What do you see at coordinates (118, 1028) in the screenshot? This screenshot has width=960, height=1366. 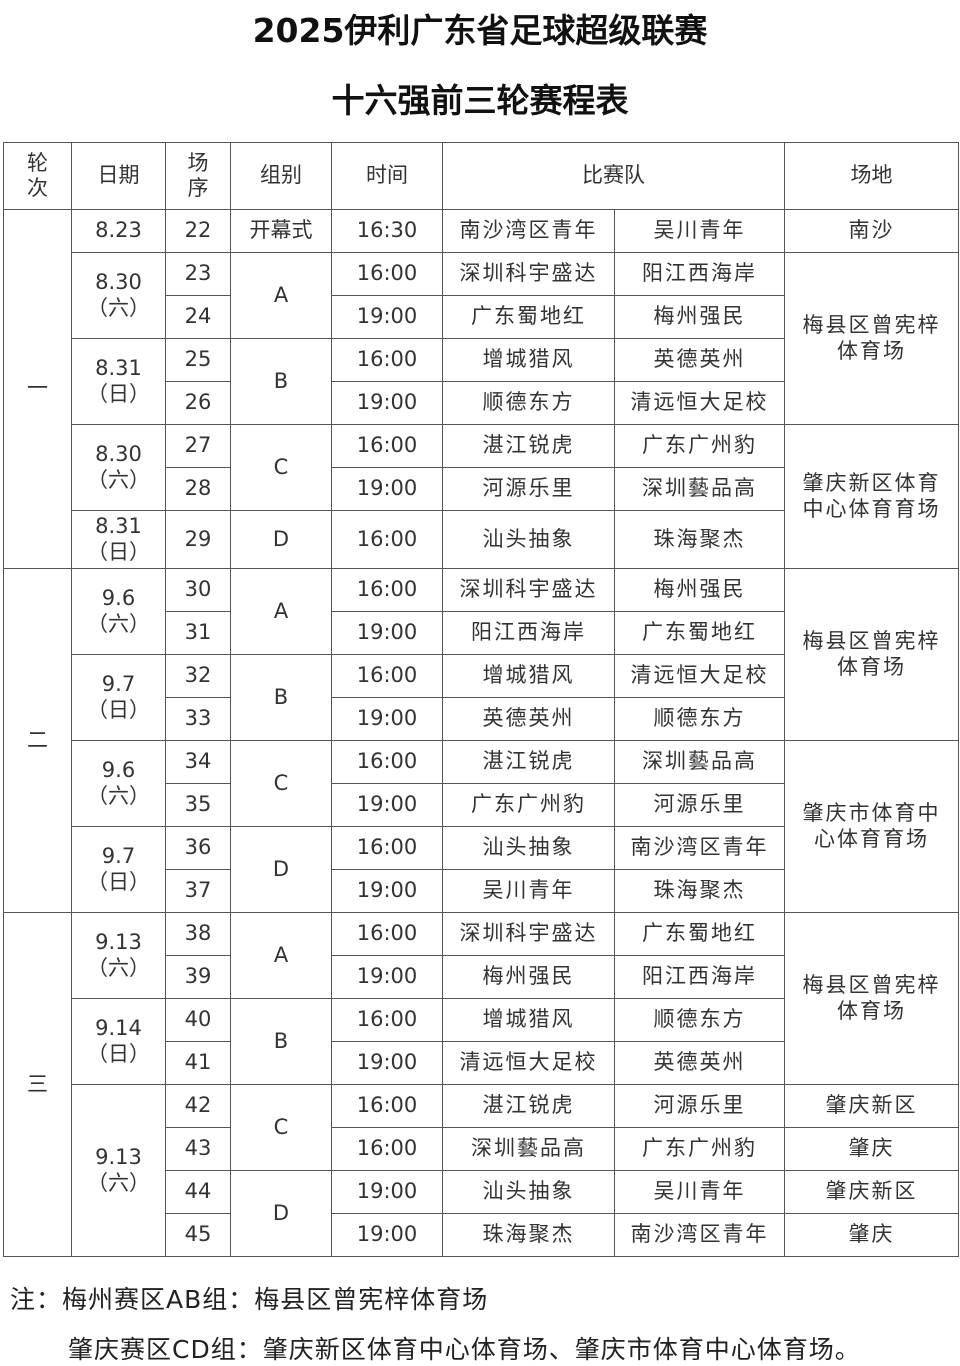 I see `date-value: 9.14` at bounding box center [118, 1028].